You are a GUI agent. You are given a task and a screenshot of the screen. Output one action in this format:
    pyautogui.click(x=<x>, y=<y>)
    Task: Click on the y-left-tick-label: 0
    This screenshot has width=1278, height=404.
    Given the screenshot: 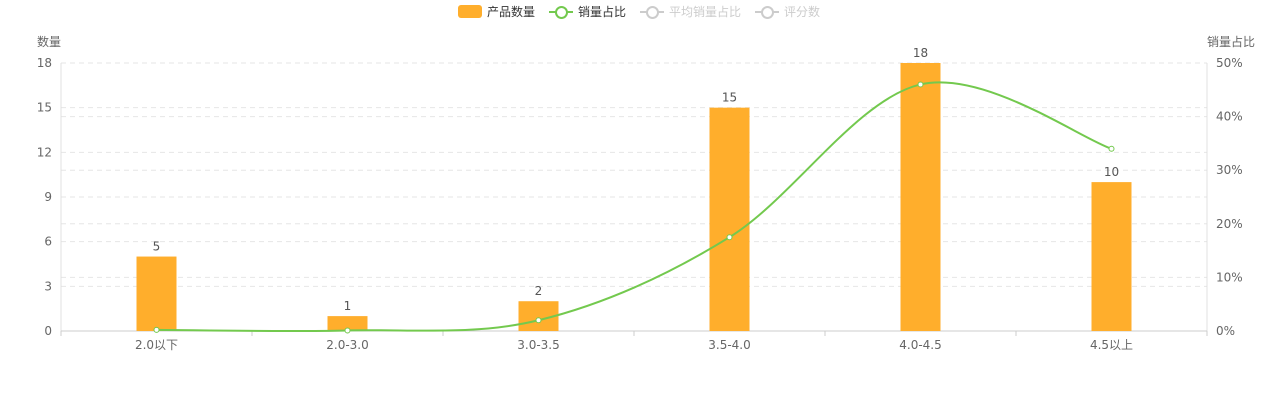 What is the action you would take?
    pyautogui.click(x=48, y=331)
    